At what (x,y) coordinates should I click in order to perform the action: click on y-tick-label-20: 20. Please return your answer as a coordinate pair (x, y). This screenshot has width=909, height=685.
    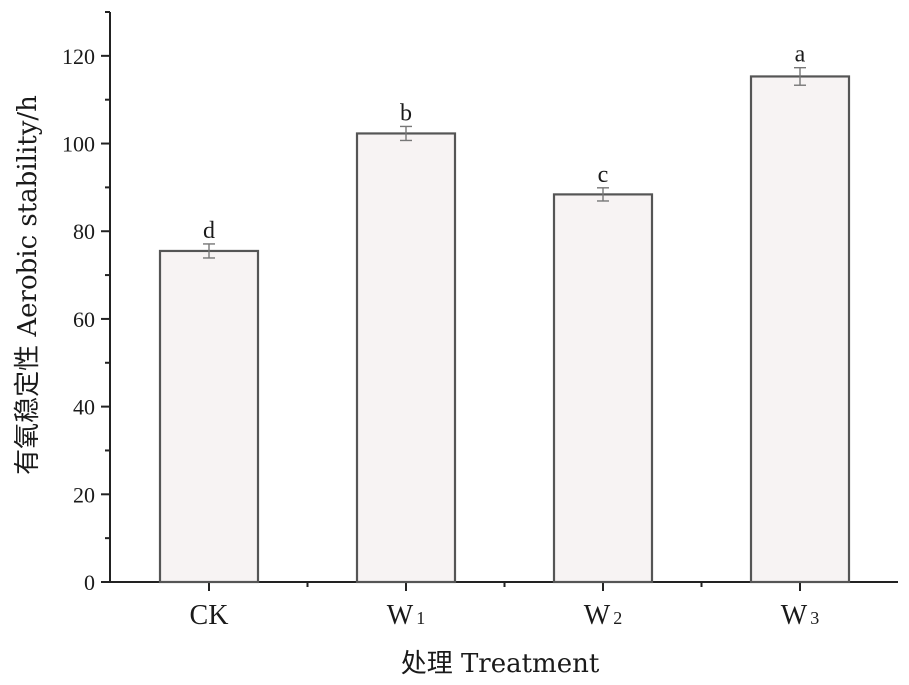
    Looking at the image, I should click on (84, 494).